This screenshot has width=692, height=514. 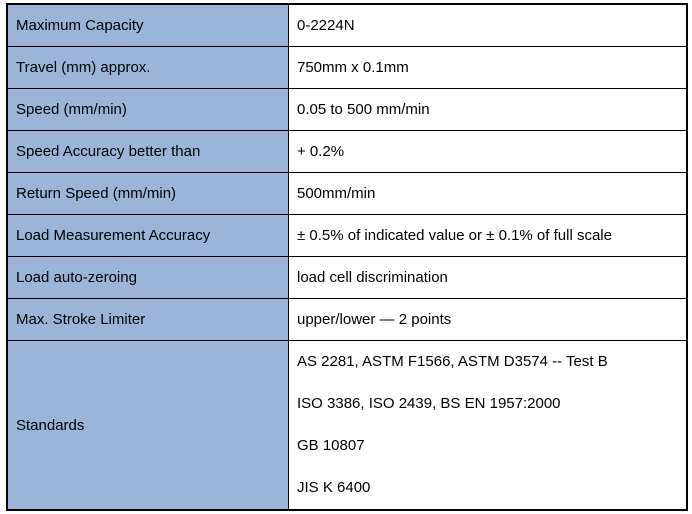 I want to click on row-label: Max. Stroke Limiter, so click(x=147, y=319).